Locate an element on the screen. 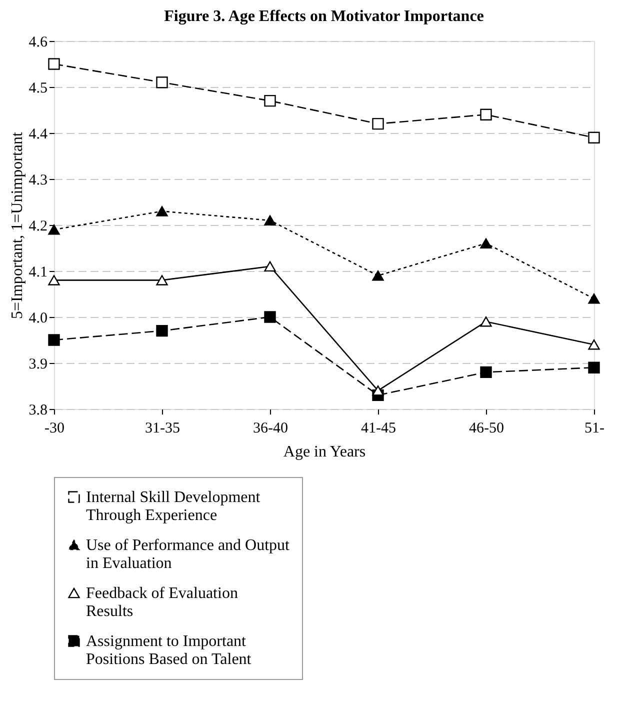 Image resolution: width=635 pixels, height=722 pixels. y-tick-label: 4.2 is located at coordinates (38, 226).